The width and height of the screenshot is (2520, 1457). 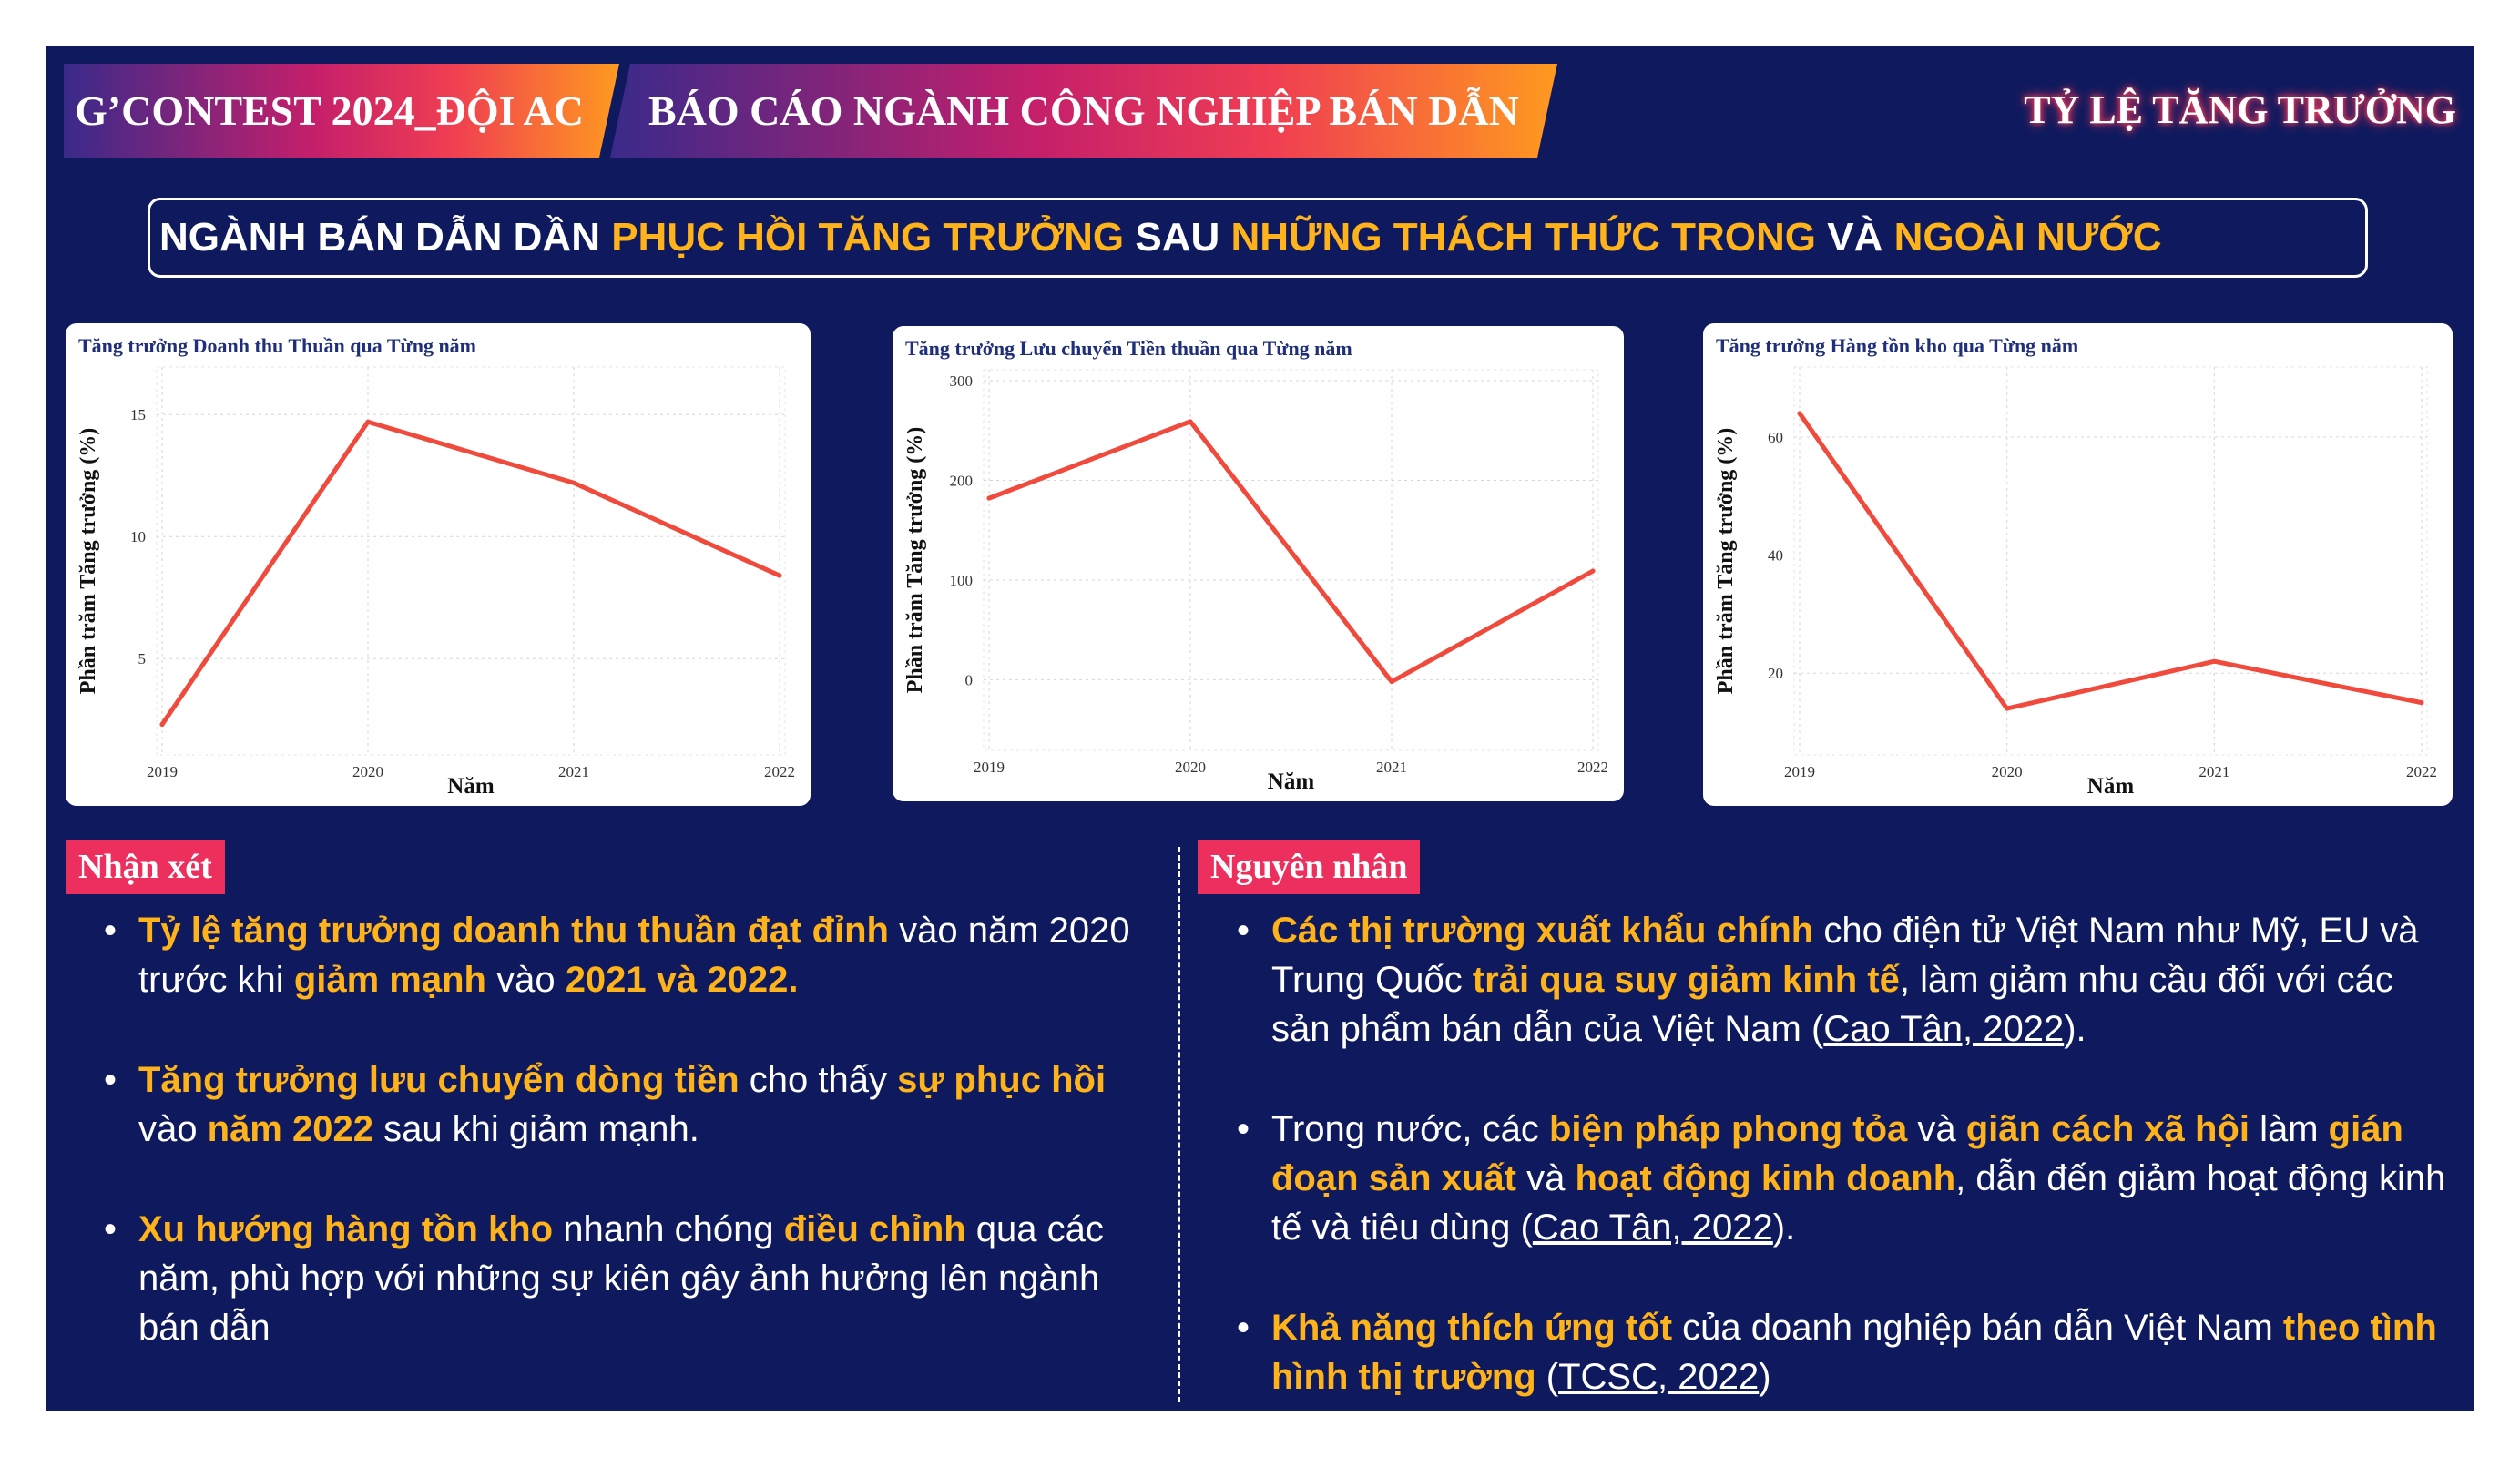 I want to click on y-tick-label: 100, so click(x=962, y=580).